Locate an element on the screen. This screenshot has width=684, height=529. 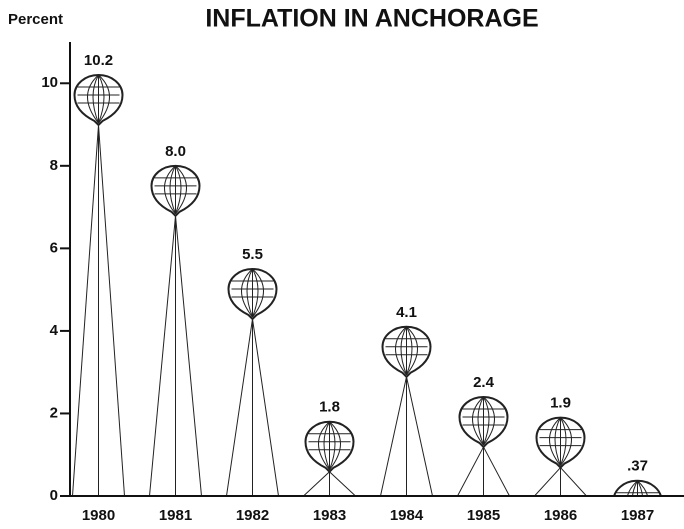
y-tick-label: 6 is located at coordinates (54, 247).